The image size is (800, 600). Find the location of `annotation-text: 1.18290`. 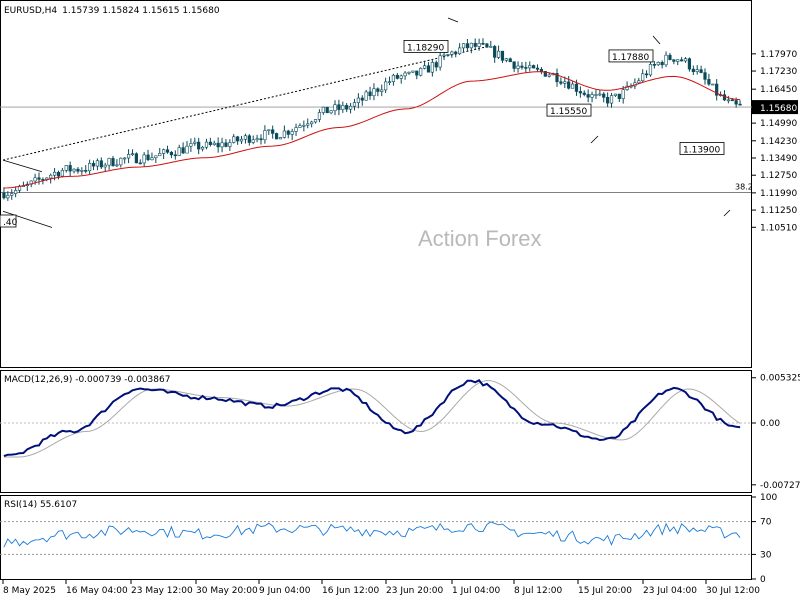

annotation-text: 1.18290 is located at coordinates (425, 48).